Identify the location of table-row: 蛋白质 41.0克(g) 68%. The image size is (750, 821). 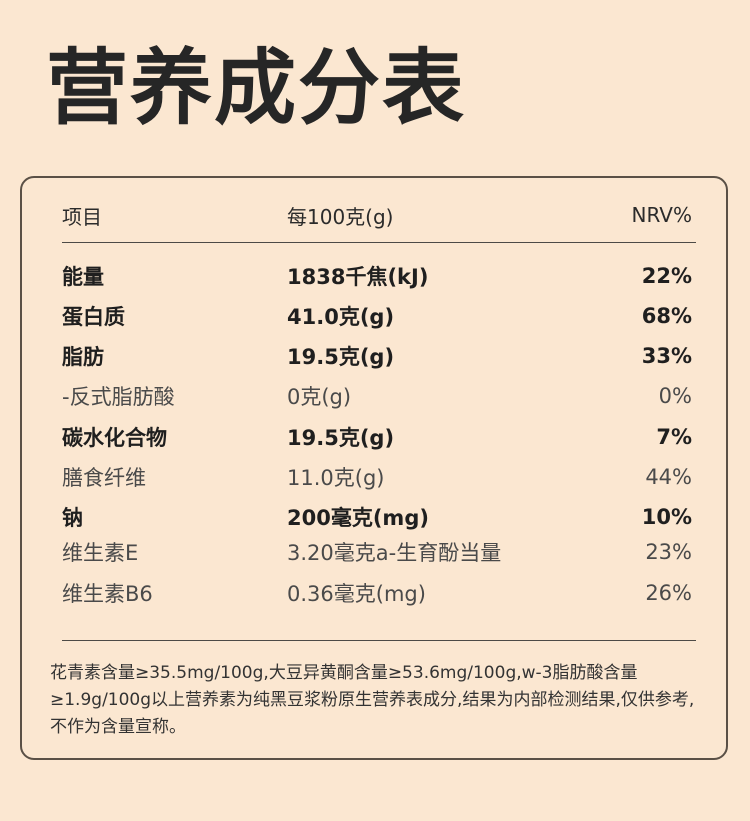
(377, 316).